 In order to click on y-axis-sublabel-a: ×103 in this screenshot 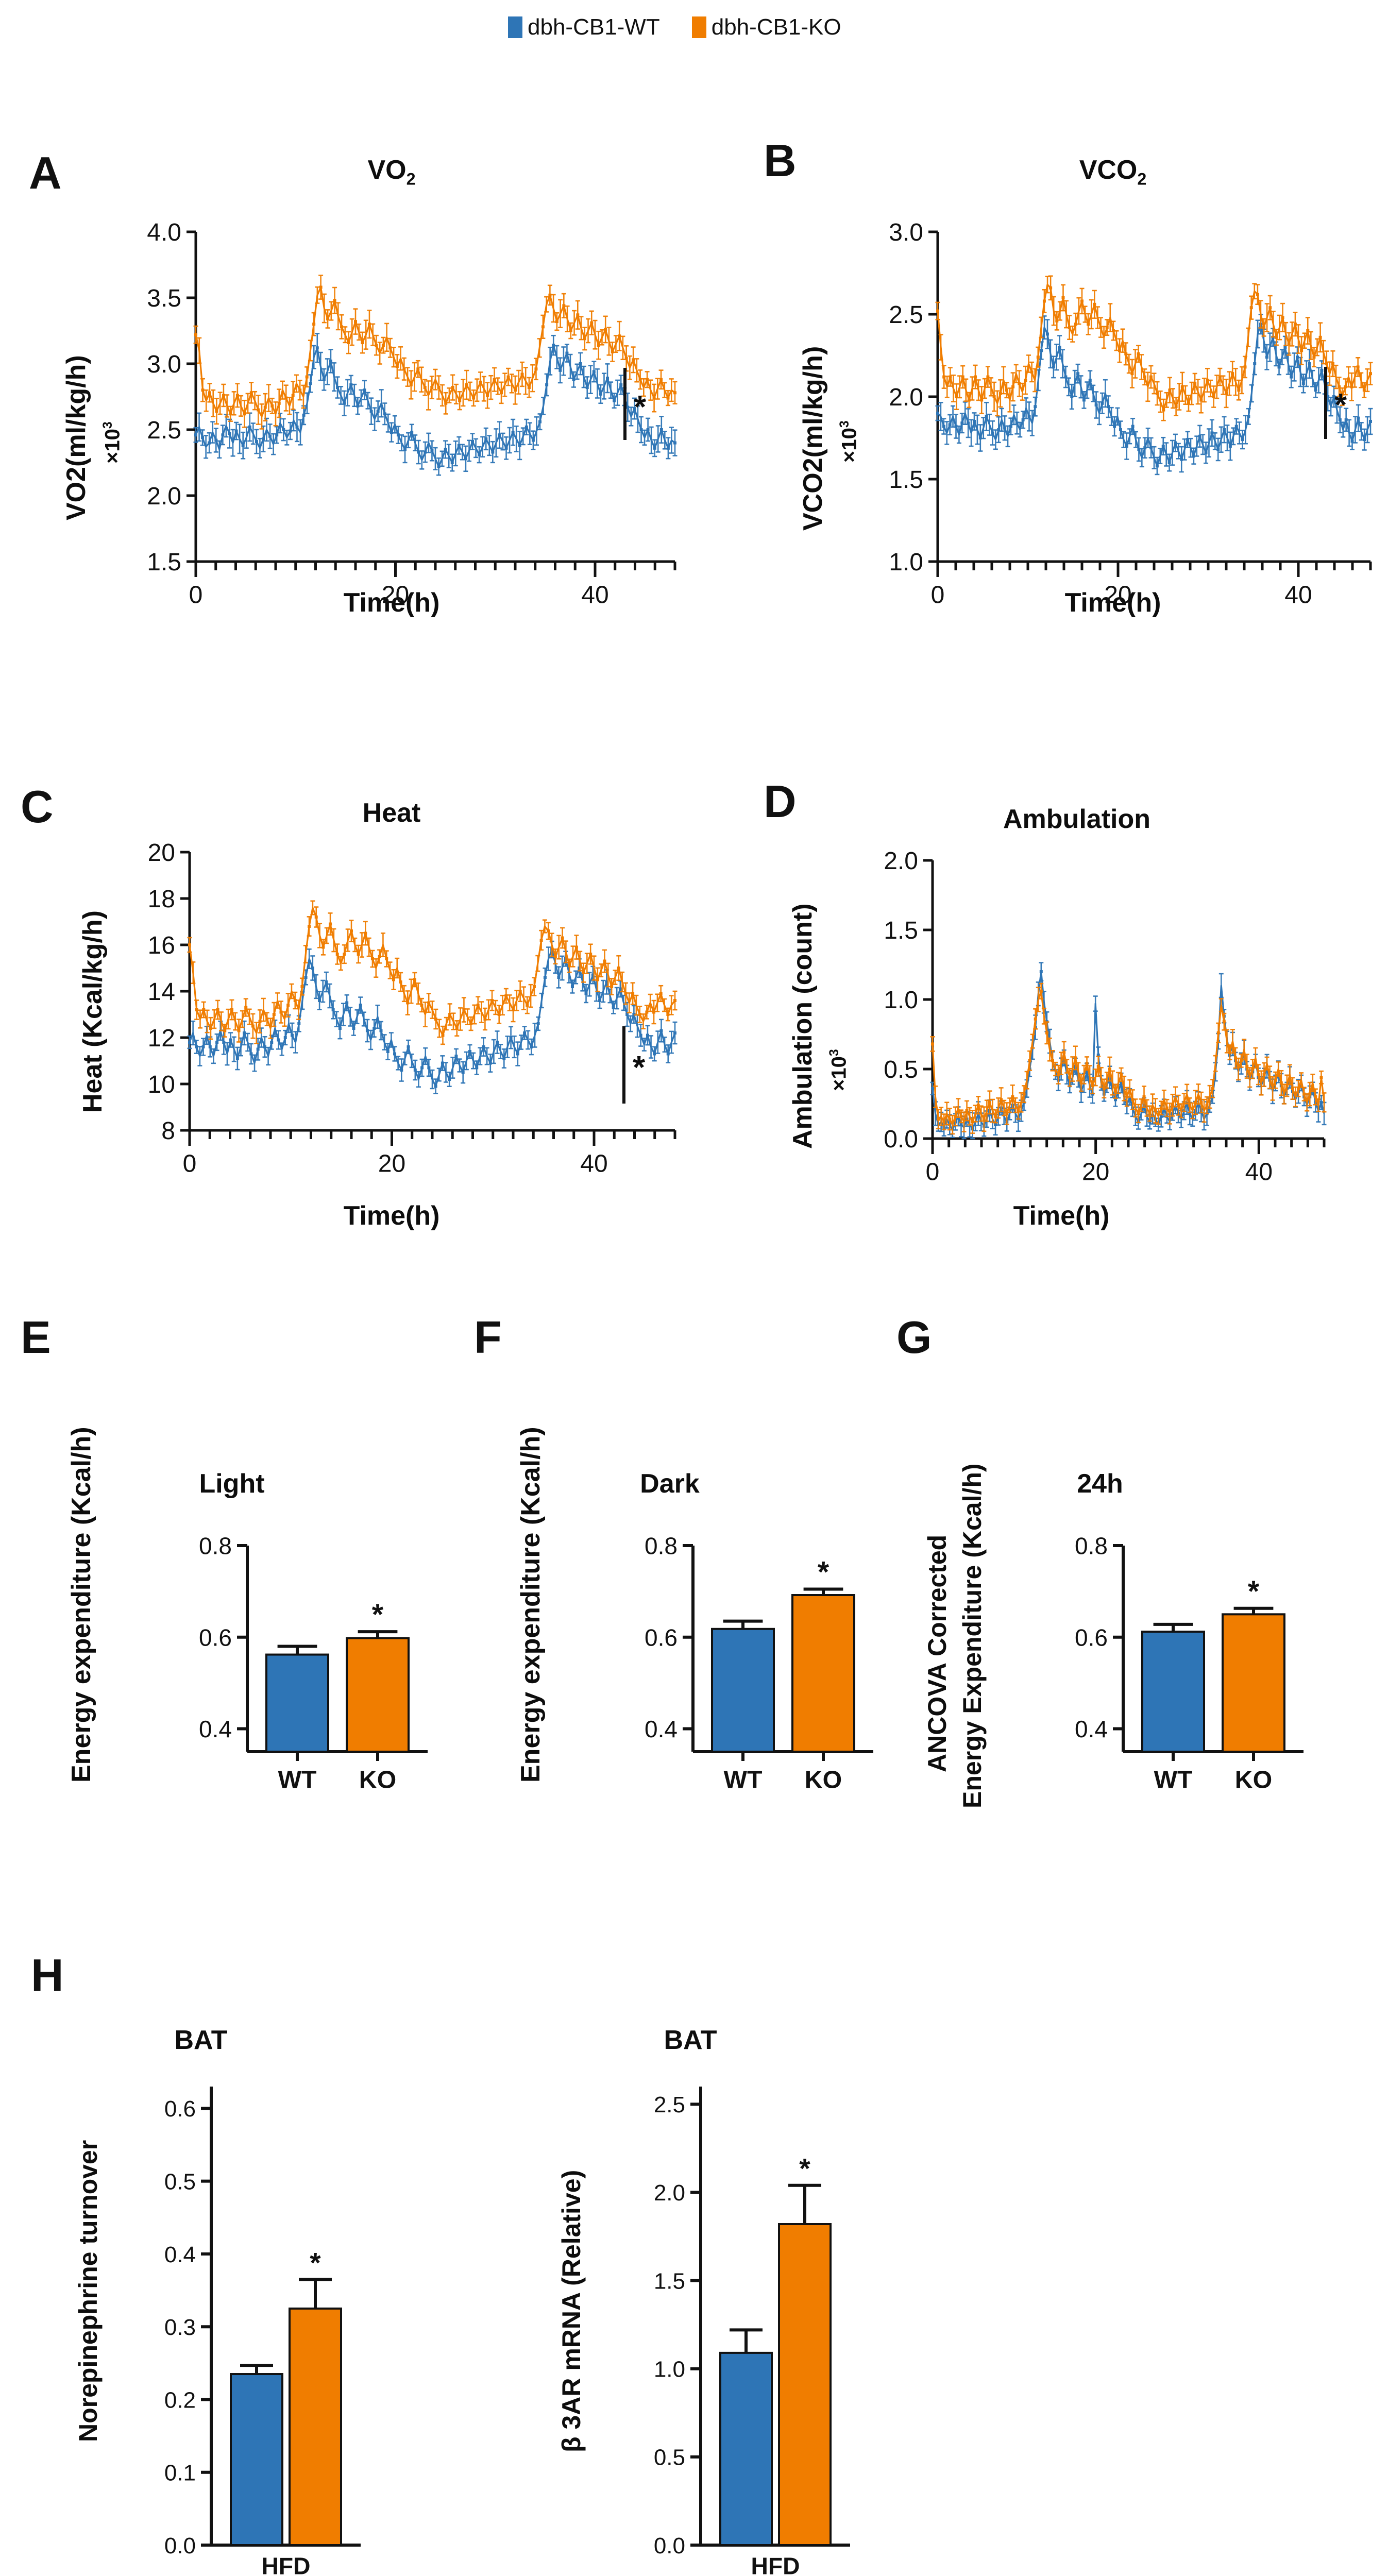, I will do `click(112, 442)`.